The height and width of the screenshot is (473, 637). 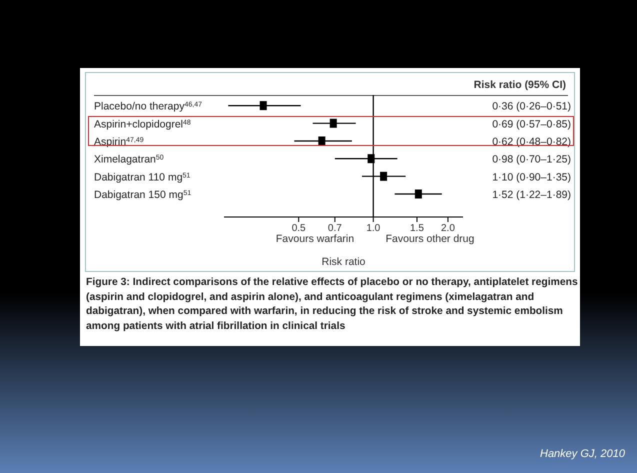 I want to click on x-tick-label: 1.0, so click(x=373, y=228).